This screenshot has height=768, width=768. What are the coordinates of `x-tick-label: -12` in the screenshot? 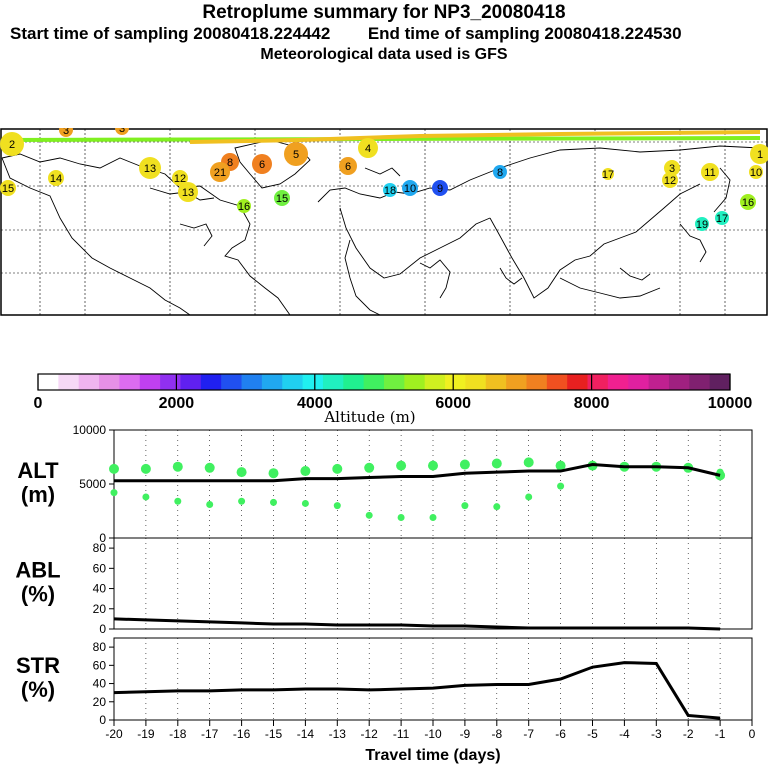 It's located at (370, 734).